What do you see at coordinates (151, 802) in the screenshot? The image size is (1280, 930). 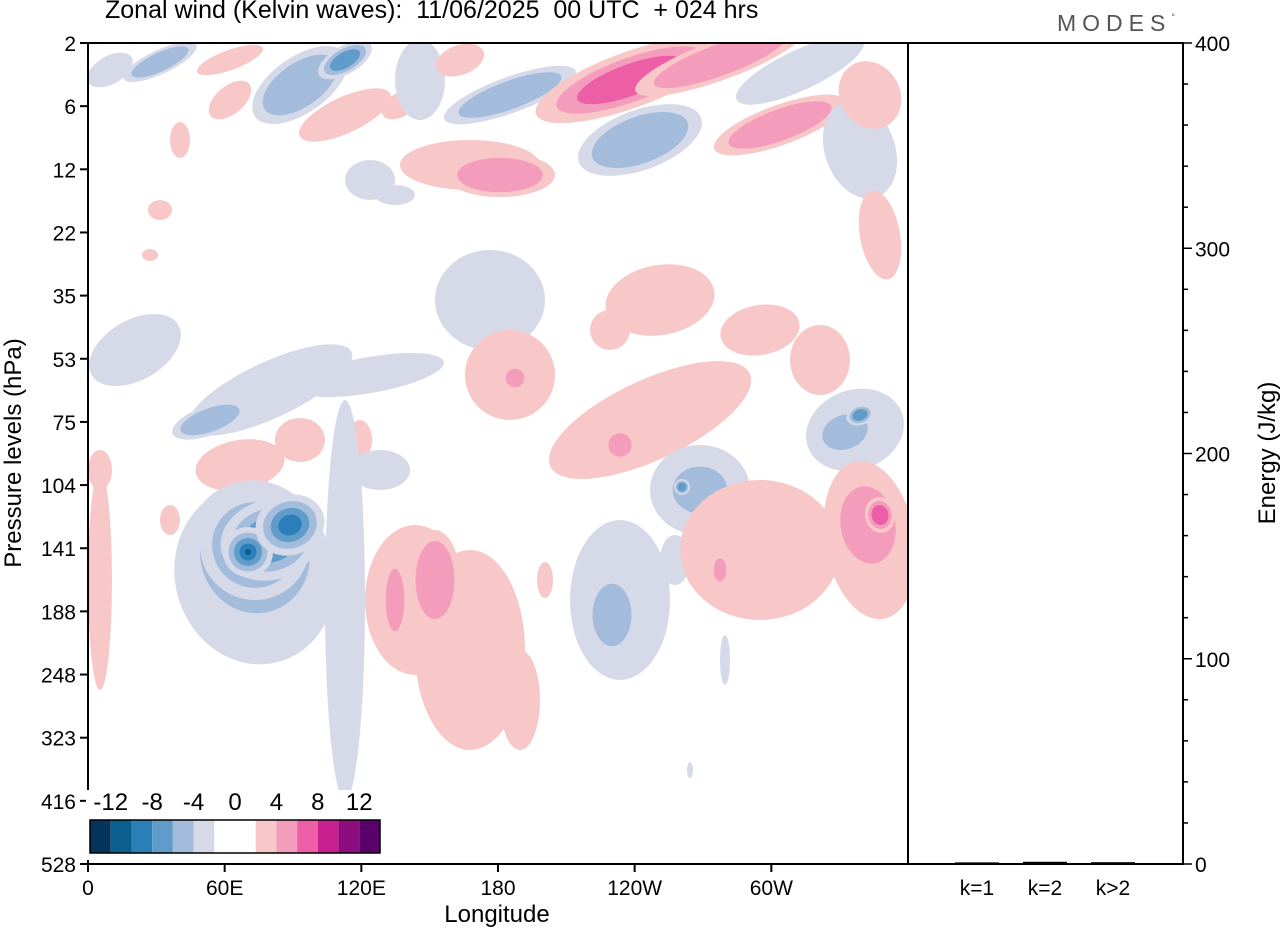 I see `colorbar-label: -8` at bounding box center [151, 802].